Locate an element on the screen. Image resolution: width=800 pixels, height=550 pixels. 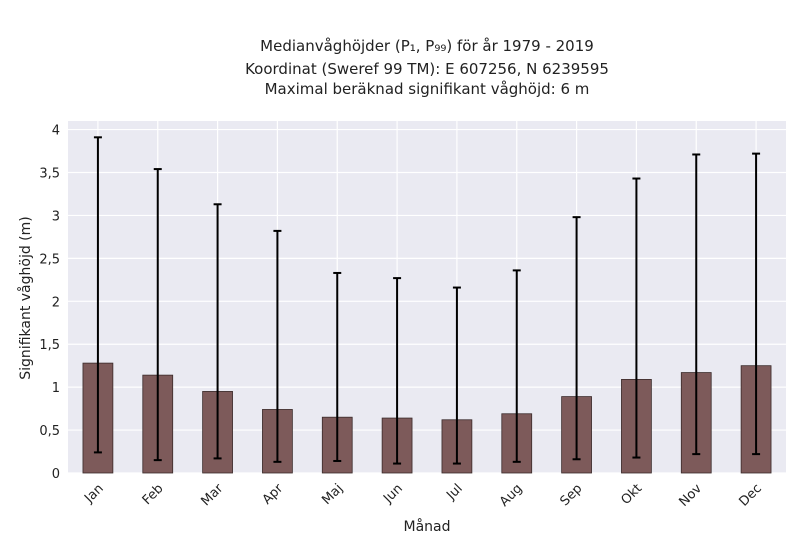
y-tick-label: 3,5 is located at coordinates (49, 174).